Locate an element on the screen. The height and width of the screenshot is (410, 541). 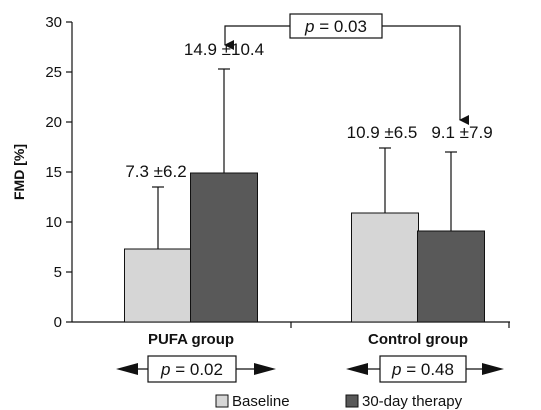
control-p-value: p = 0.48 is located at coordinates (422, 369).